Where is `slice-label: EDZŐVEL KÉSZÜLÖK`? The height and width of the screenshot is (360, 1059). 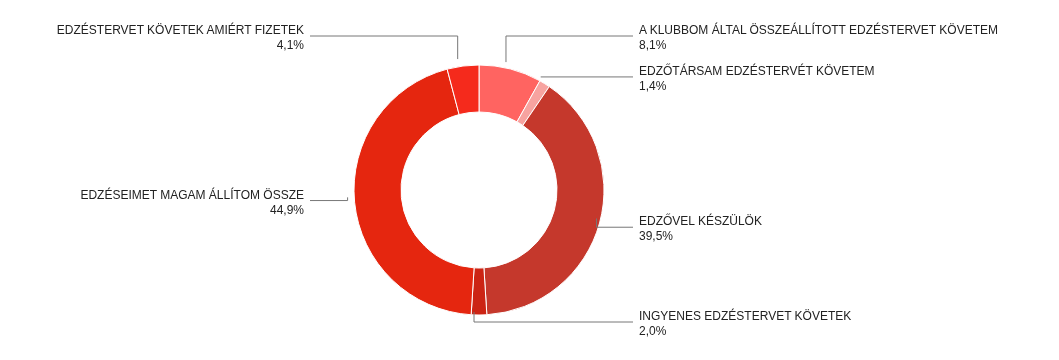
slice-label: EDZŐVEL KÉSZÜLÖK is located at coordinates (700, 221).